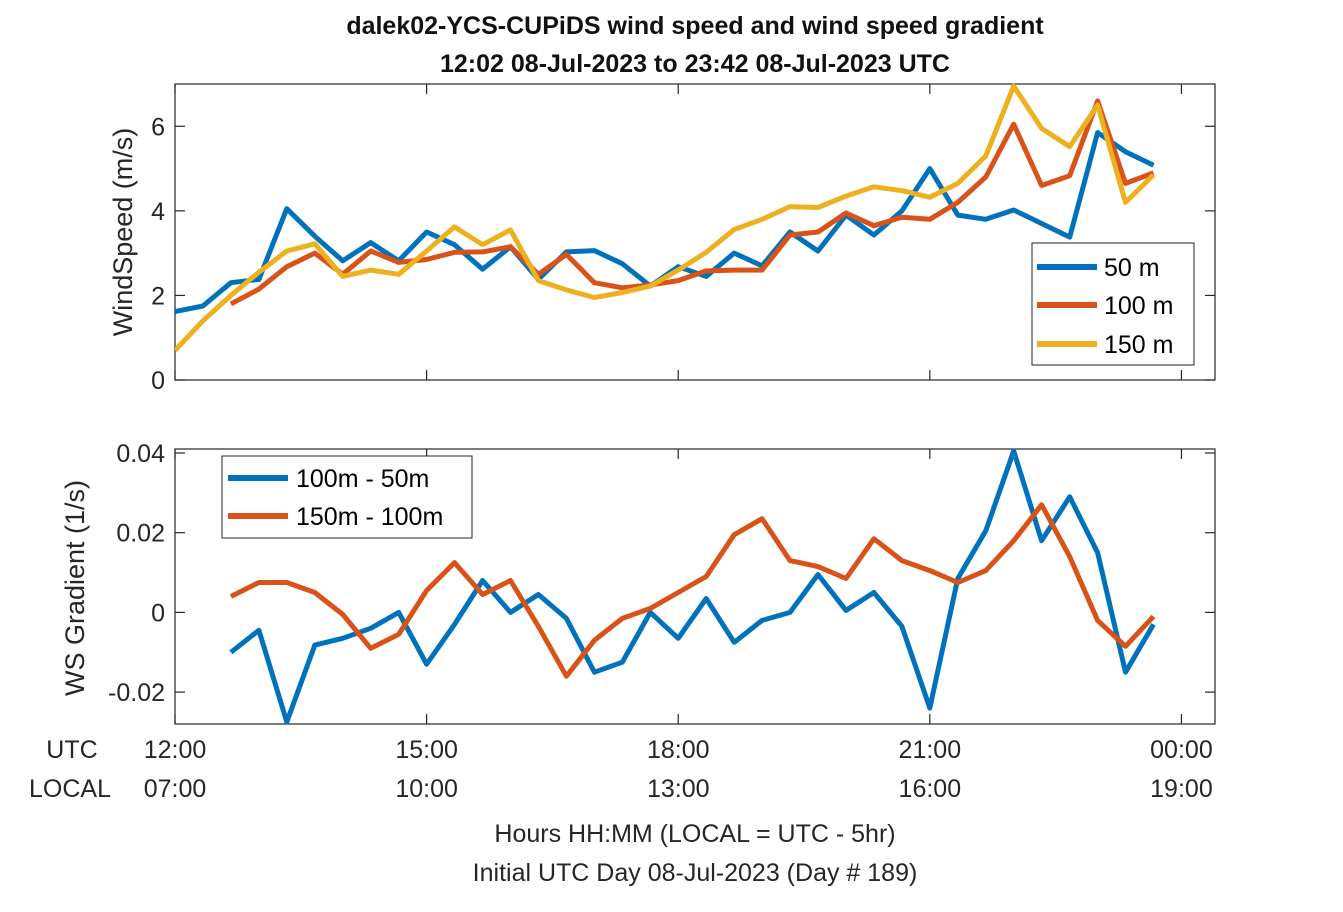 Image resolution: width=1343 pixels, height=912 pixels. Describe the element at coordinates (692, 590) in the screenshot. I see `series-line-150m-100m` at that location.